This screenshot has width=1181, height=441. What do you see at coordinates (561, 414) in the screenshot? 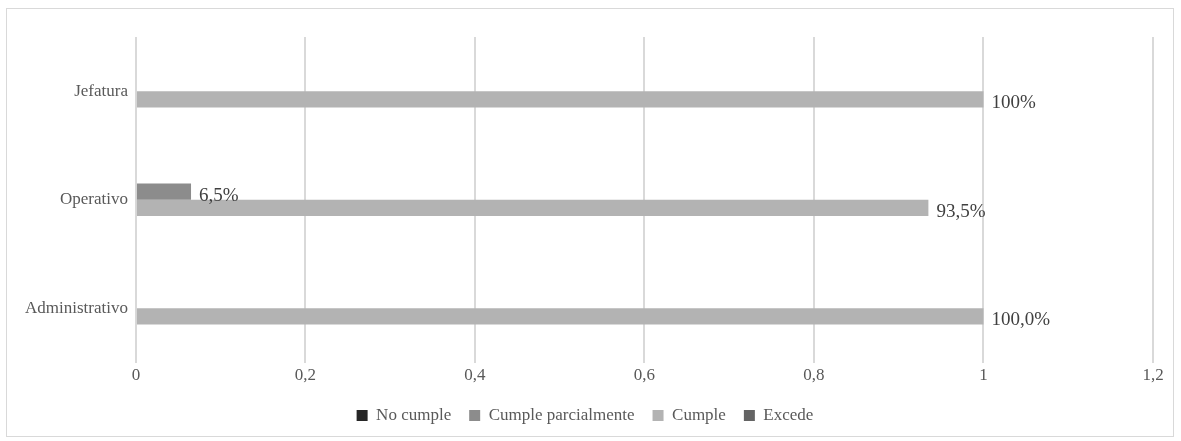
I see `legend-label: Cumple parcialmente` at bounding box center [561, 414].